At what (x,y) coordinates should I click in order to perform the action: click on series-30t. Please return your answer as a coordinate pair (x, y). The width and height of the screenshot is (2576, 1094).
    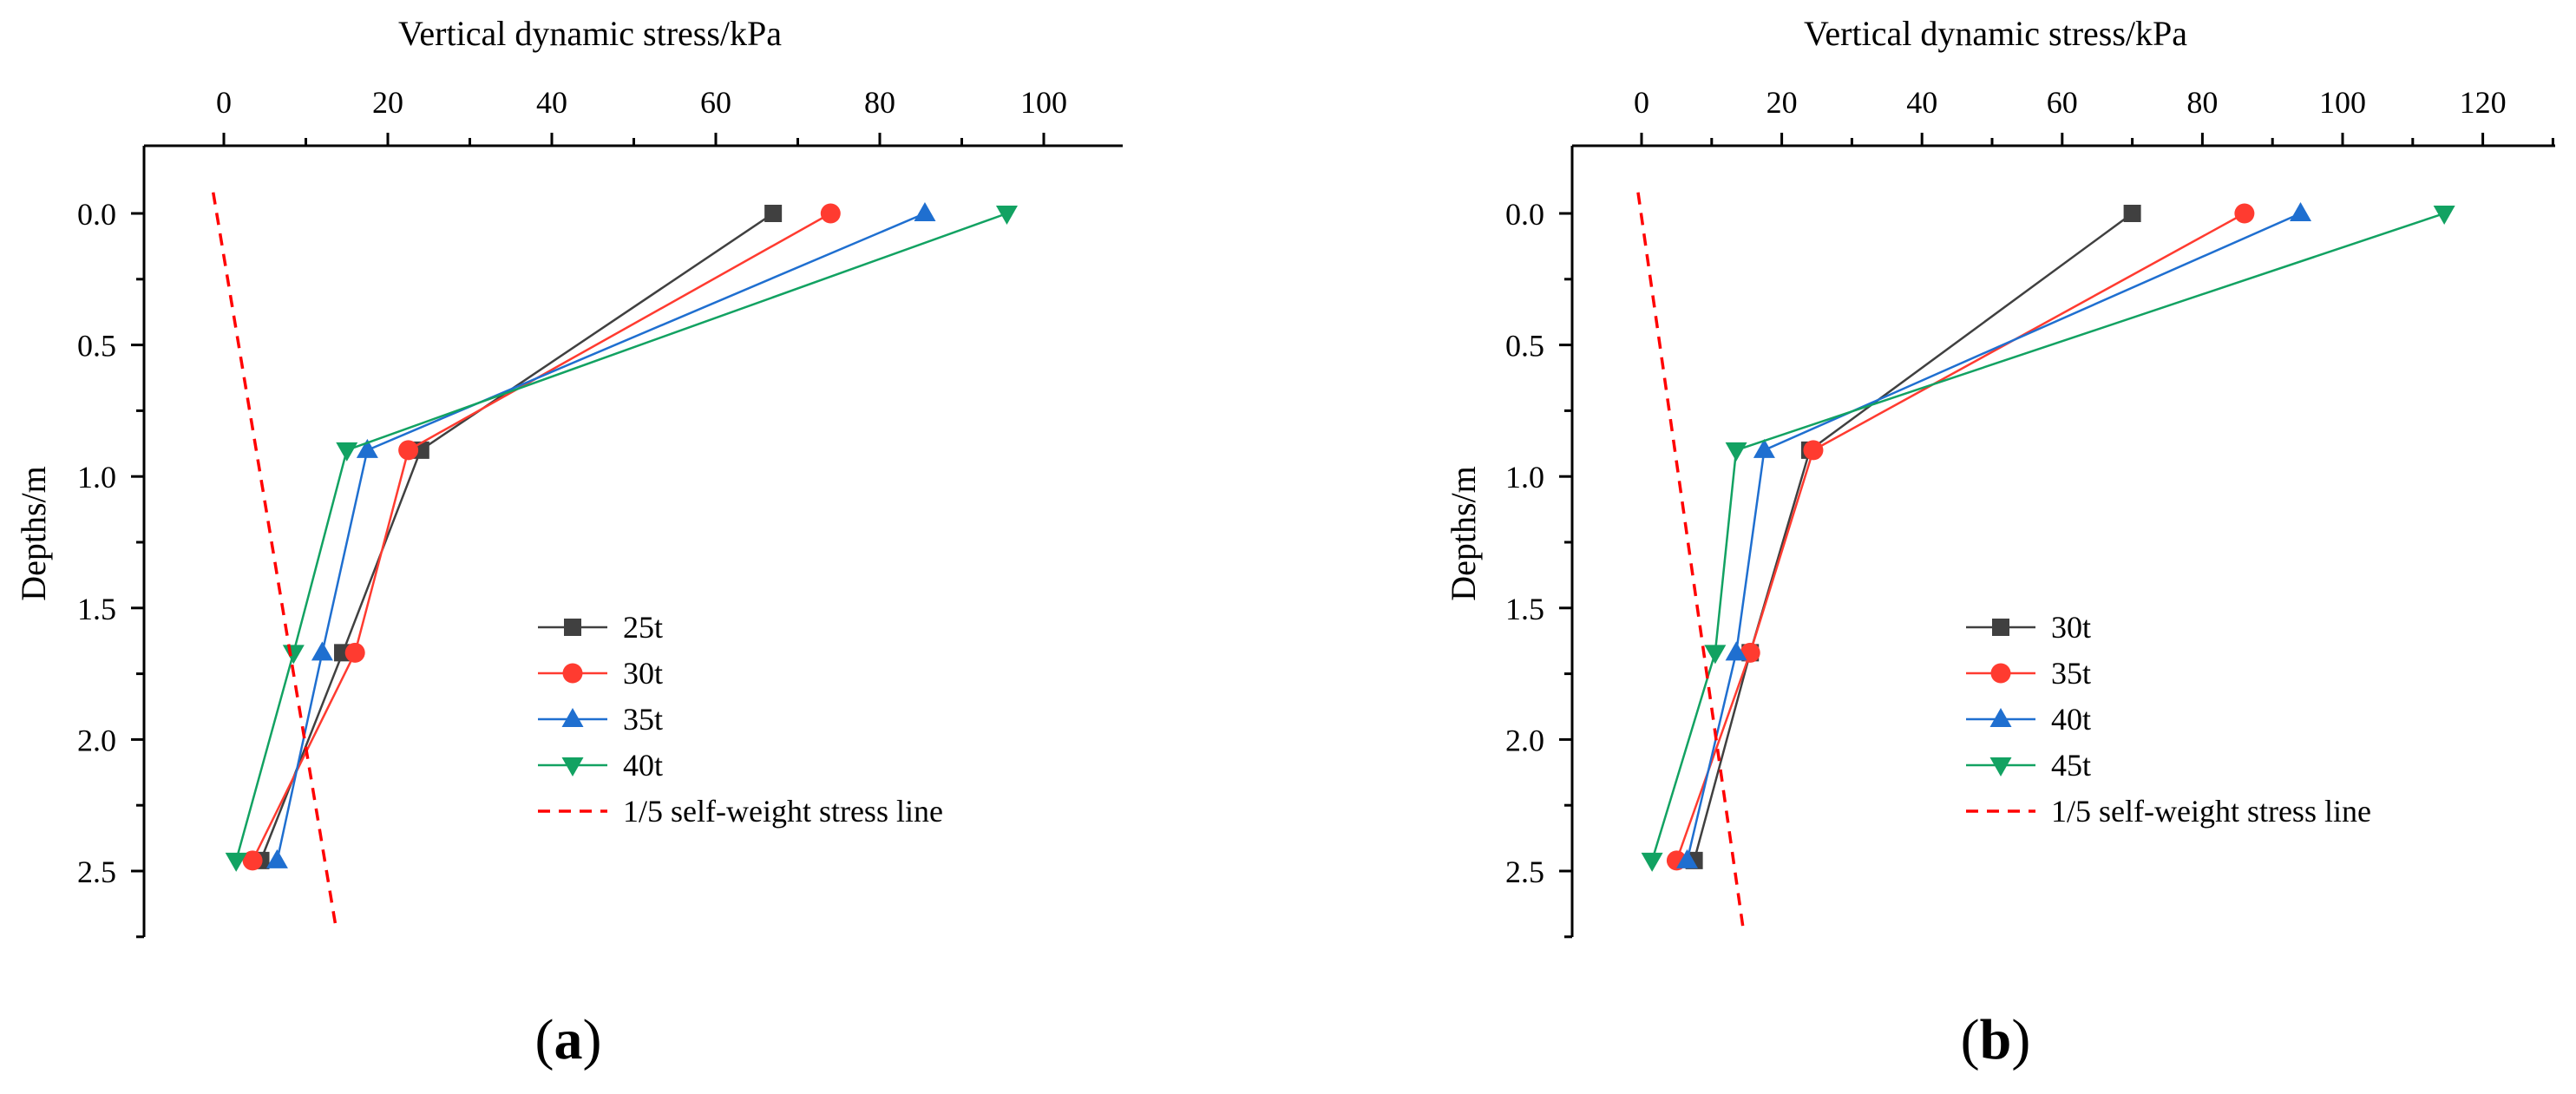
    Looking at the image, I should click on (541, 537).